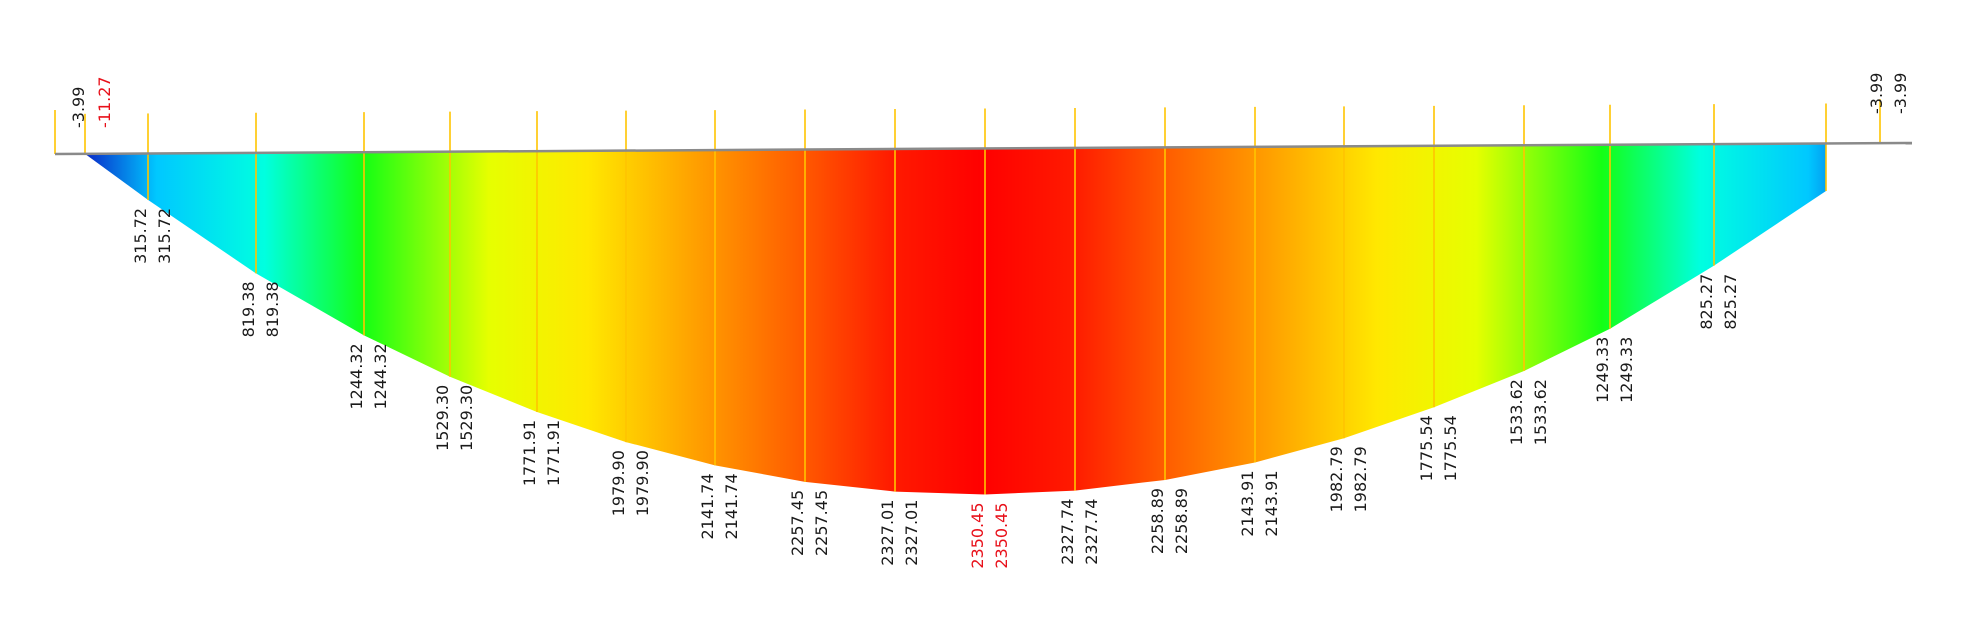  Describe the element at coordinates (104, 102) in the screenshot. I see `value-label: -11.27` at that location.